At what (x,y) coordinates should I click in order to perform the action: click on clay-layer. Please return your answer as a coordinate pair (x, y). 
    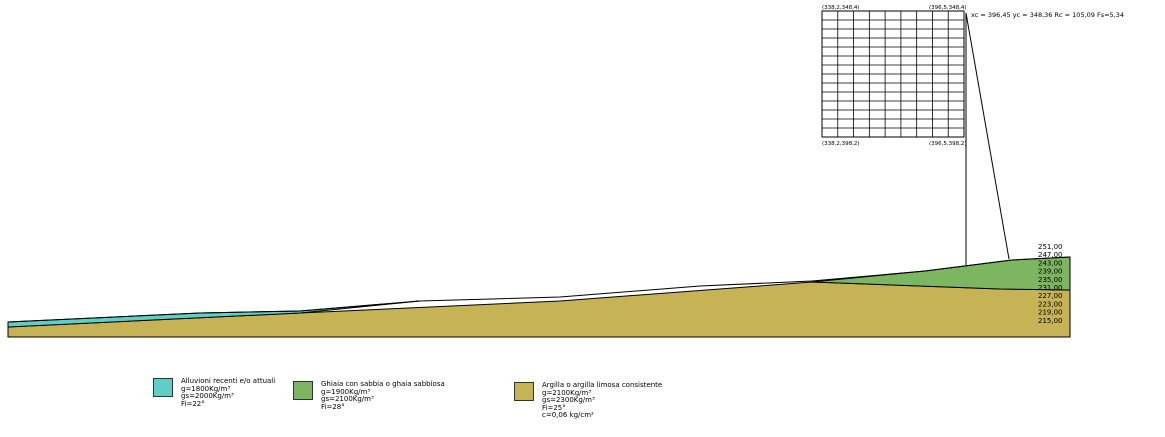
    Looking at the image, I should click on (539, 309).